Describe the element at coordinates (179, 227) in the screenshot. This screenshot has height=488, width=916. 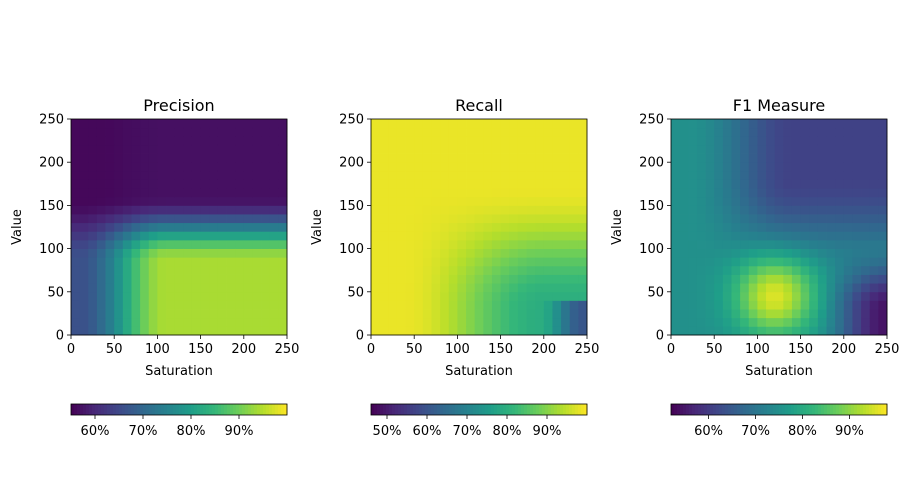
I see `axes-frame` at that location.